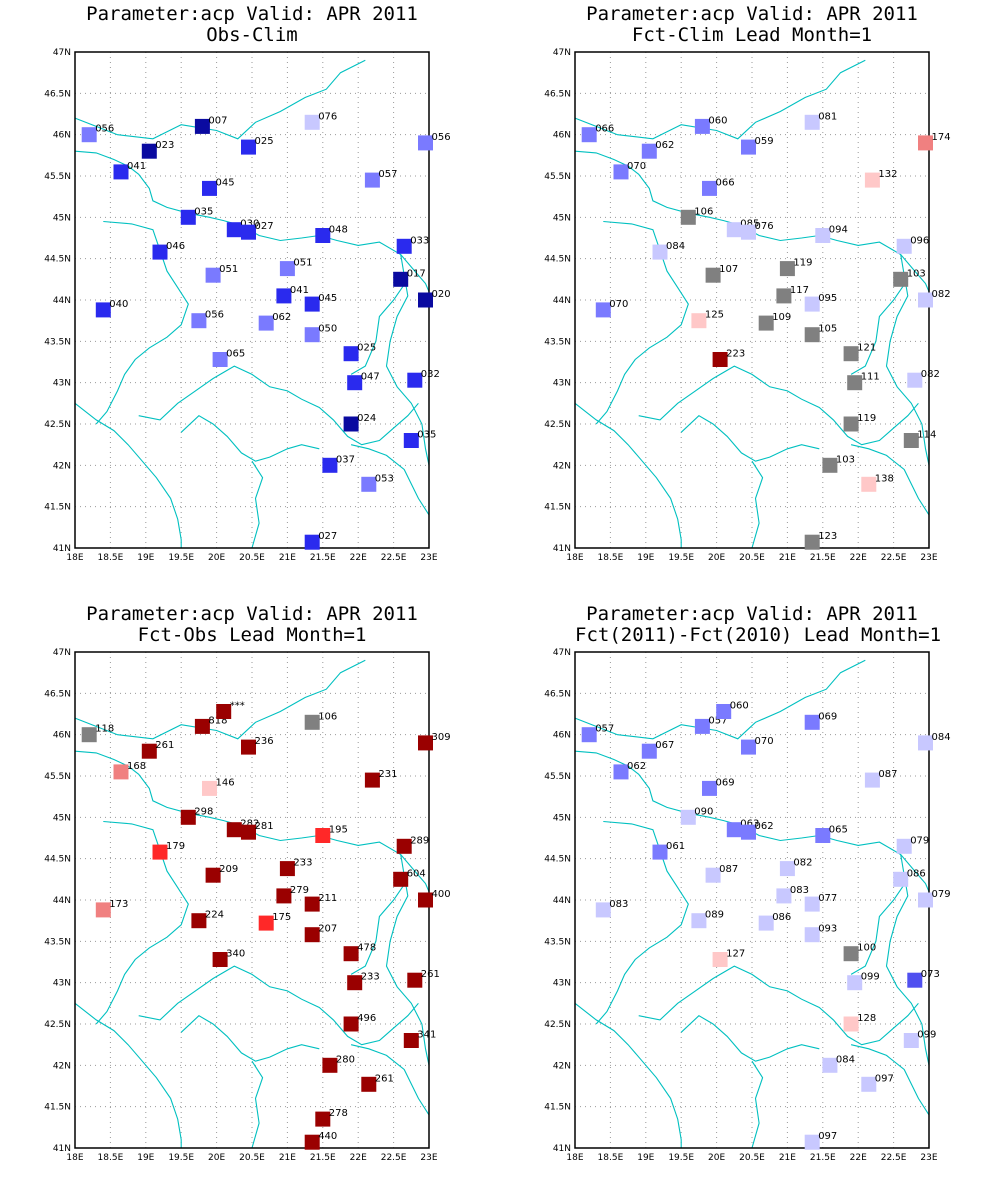  Describe the element at coordinates (249, 224) in the screenshot. I see `station-value-label: 030` at that location.